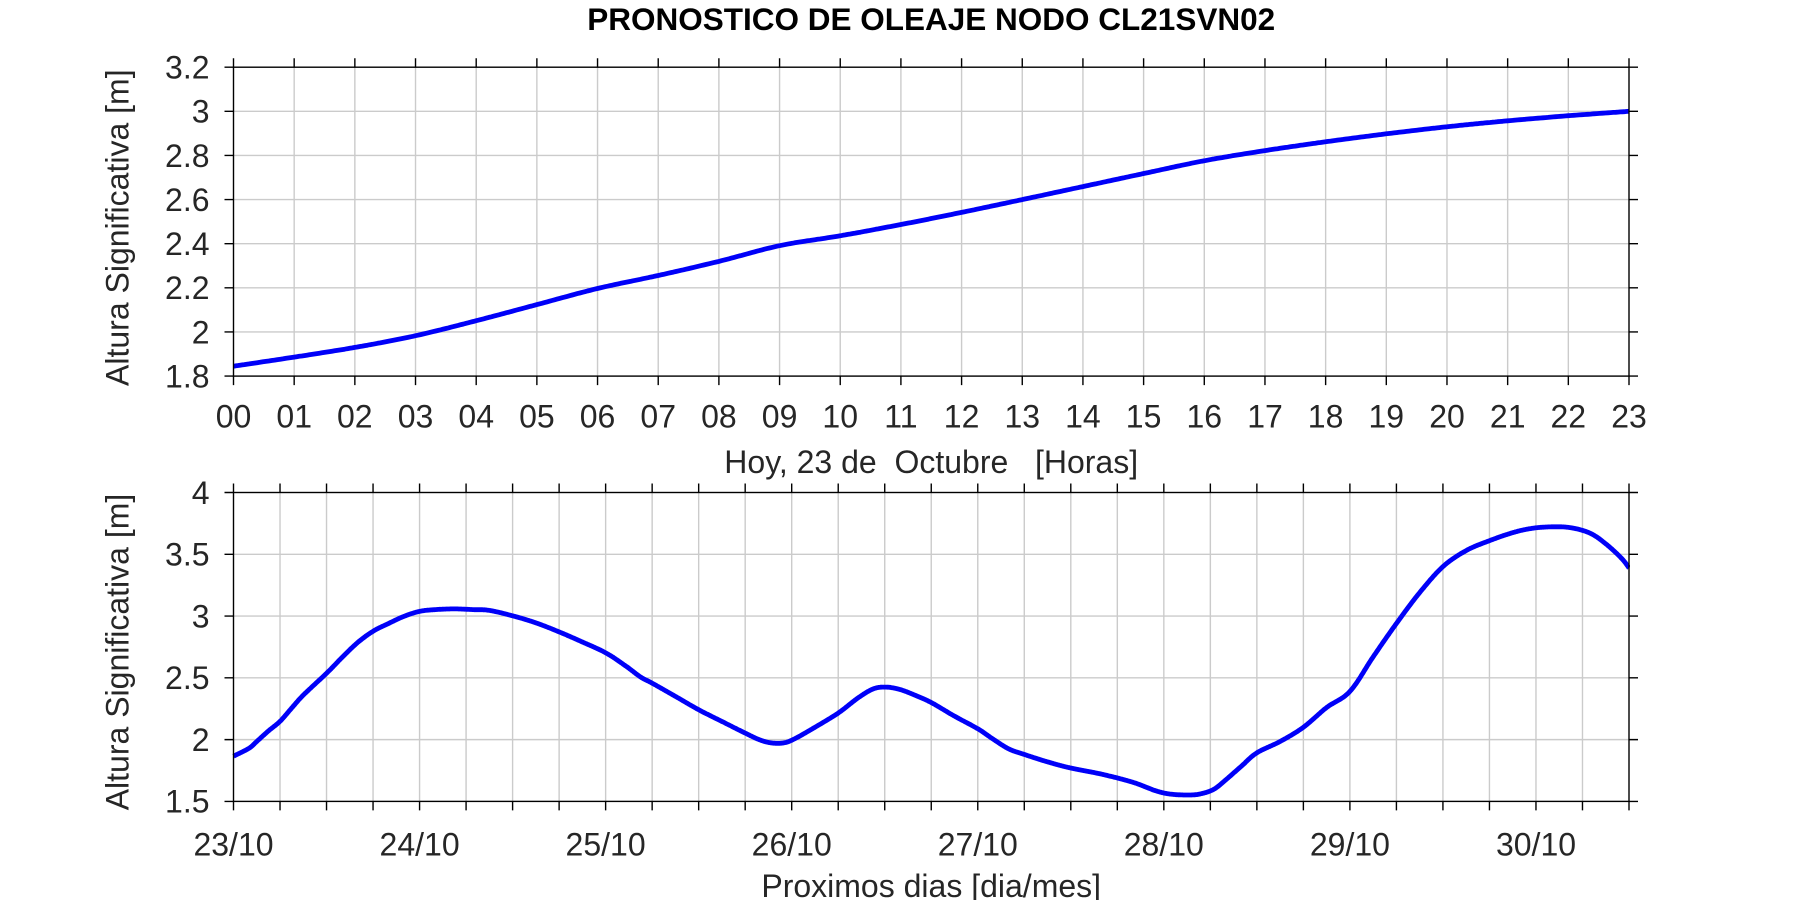  I want to click on svg-text: 25/10, so click(606, 845).